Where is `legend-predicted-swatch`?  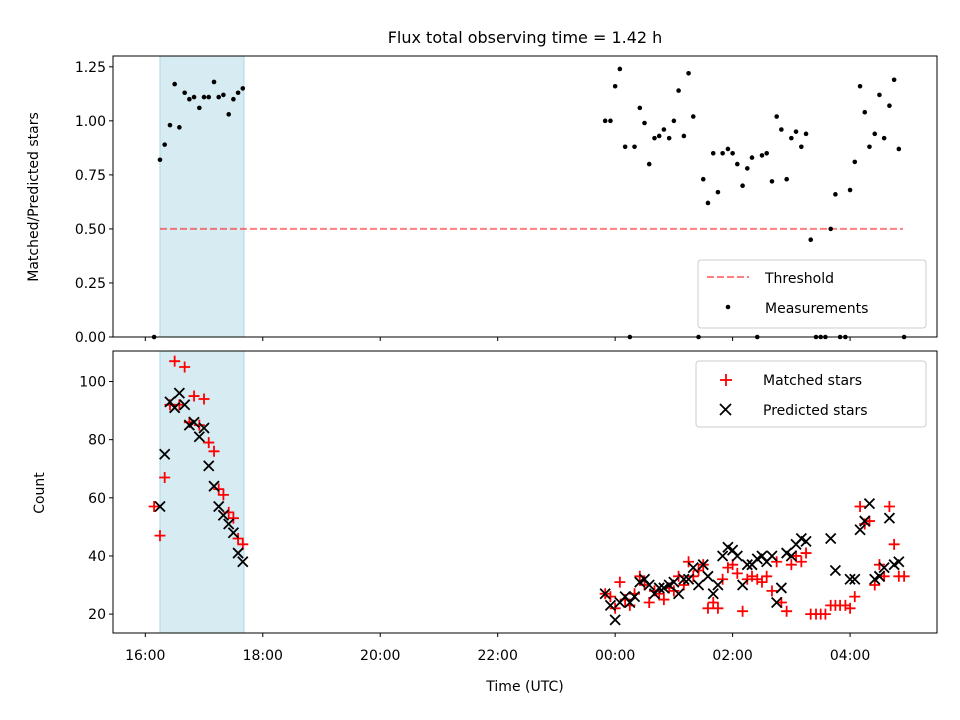 legend-predicted-swatch is located at coordinates (725, 409).